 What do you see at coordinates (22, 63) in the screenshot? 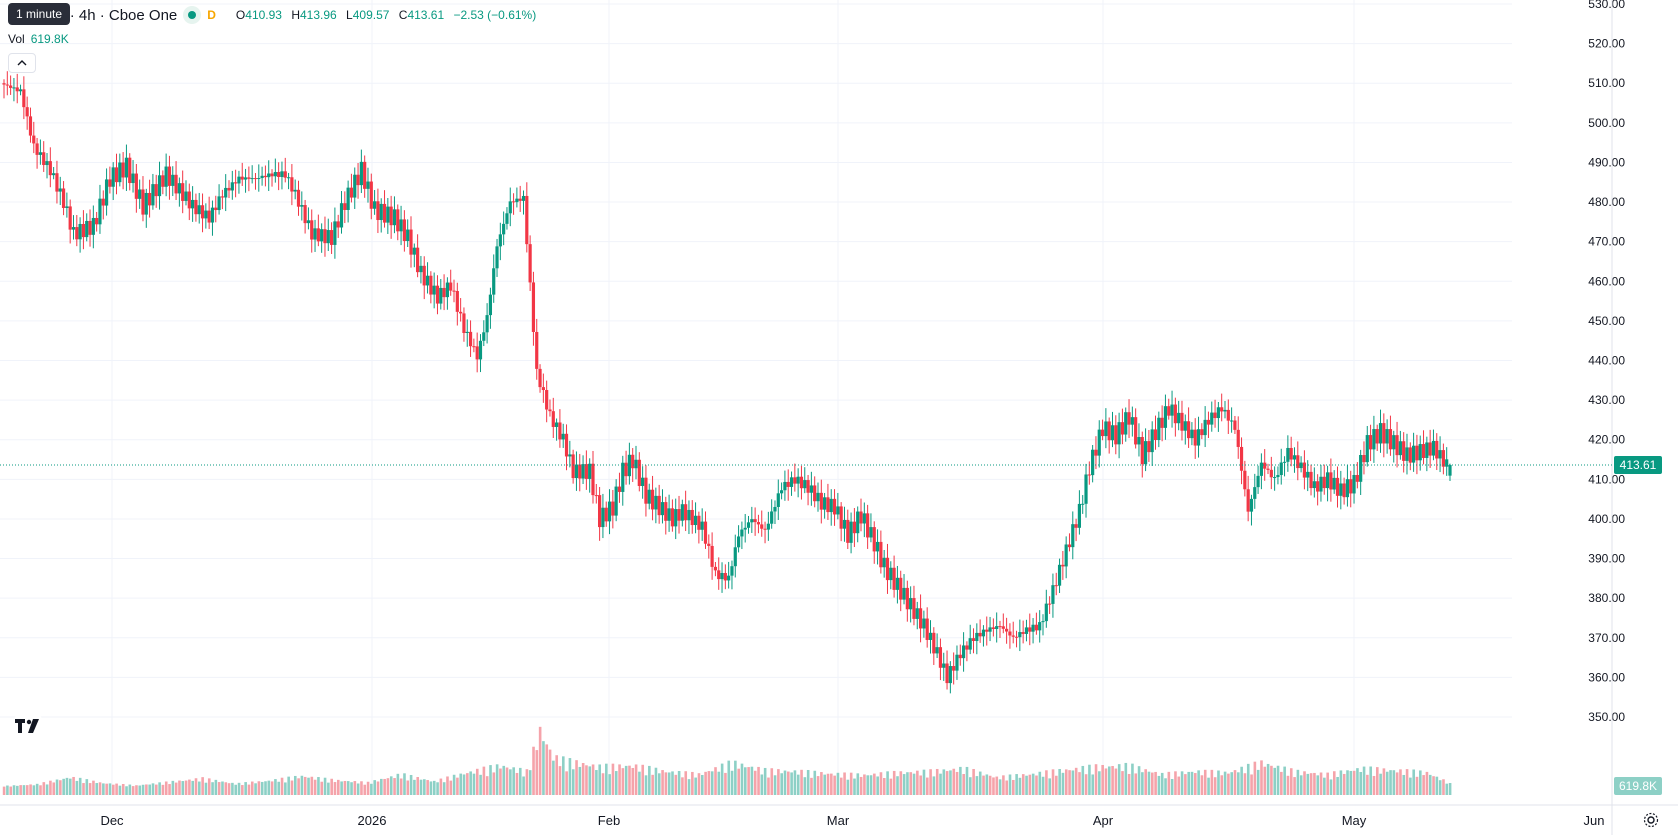
I see `collapse-legend-button` at bounding box center [22, 63].